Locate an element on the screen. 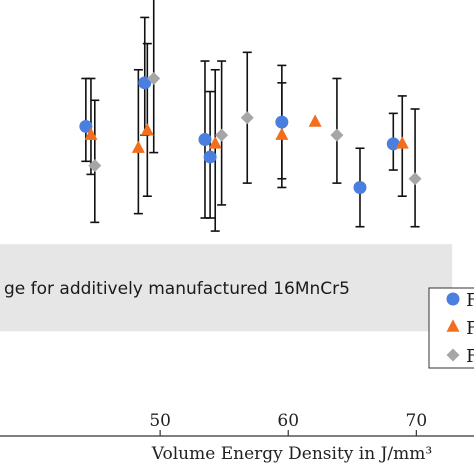 This screenshot has width=474, height=474. legend-marker-diamond is located at coordinates (453, 355).